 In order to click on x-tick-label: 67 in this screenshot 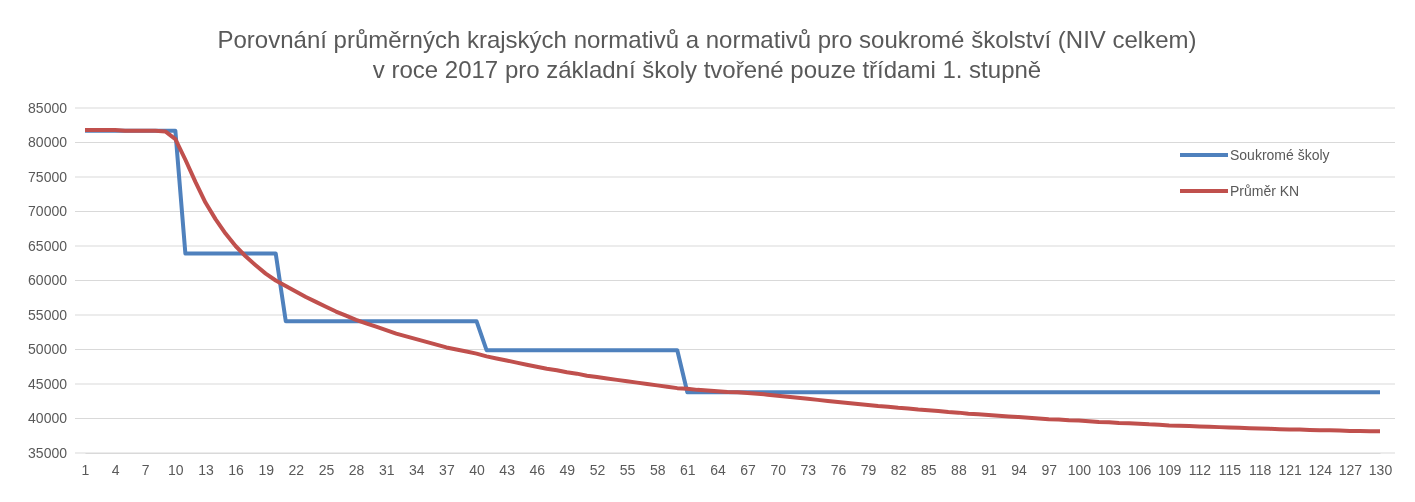, I will do `click(748, 469)`.